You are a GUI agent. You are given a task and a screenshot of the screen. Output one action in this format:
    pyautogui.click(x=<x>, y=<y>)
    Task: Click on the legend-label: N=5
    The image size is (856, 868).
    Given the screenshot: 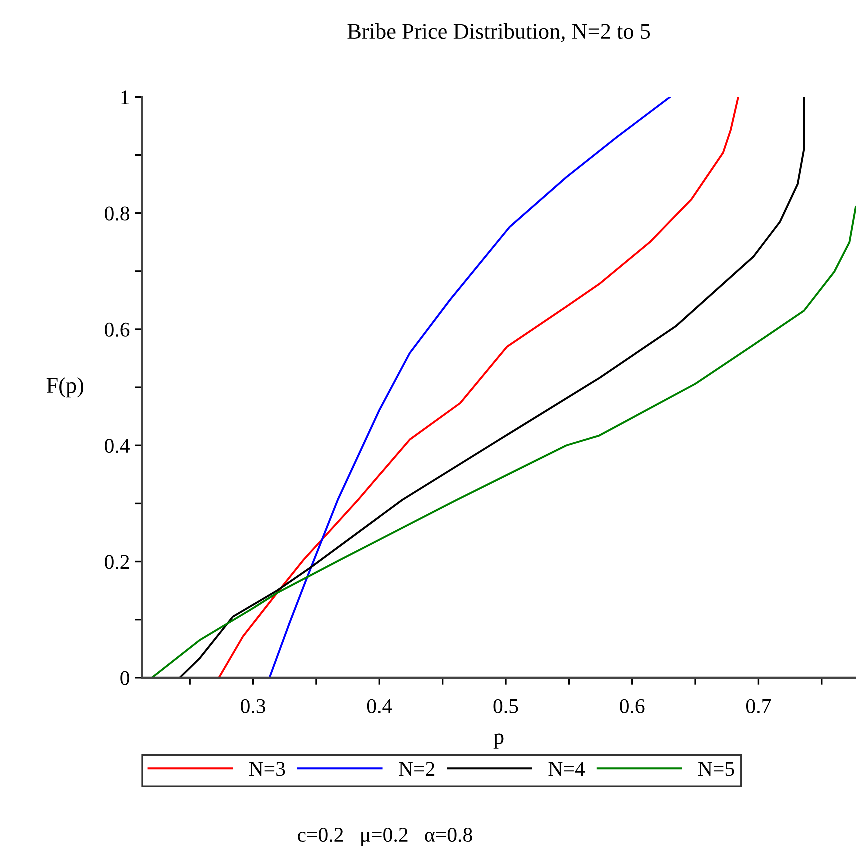 What is the action you would take?
    pyautogui.click(x=716, y=769)
    